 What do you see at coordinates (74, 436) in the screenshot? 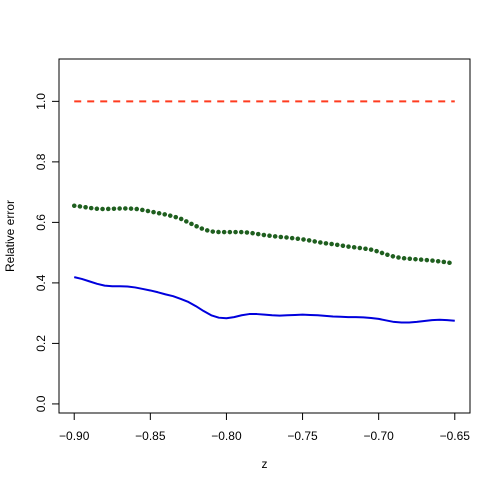
I see `x-tick-label: −0.90` at bounding box center [74, 436].